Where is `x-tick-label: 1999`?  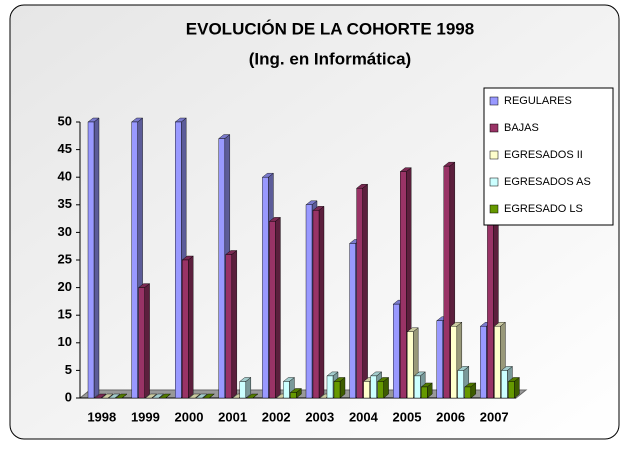 x-tick-label: 1999 is located at coordinates (145, 416).